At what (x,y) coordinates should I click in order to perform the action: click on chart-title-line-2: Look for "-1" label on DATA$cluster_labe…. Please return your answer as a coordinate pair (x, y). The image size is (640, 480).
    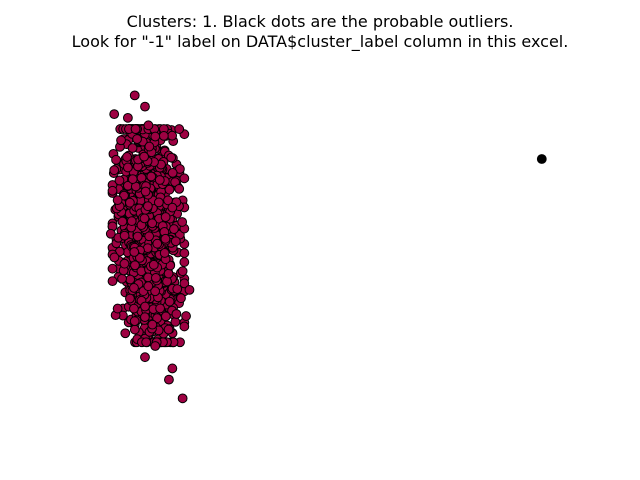
    Looking at the image, I should click on (320, 41).